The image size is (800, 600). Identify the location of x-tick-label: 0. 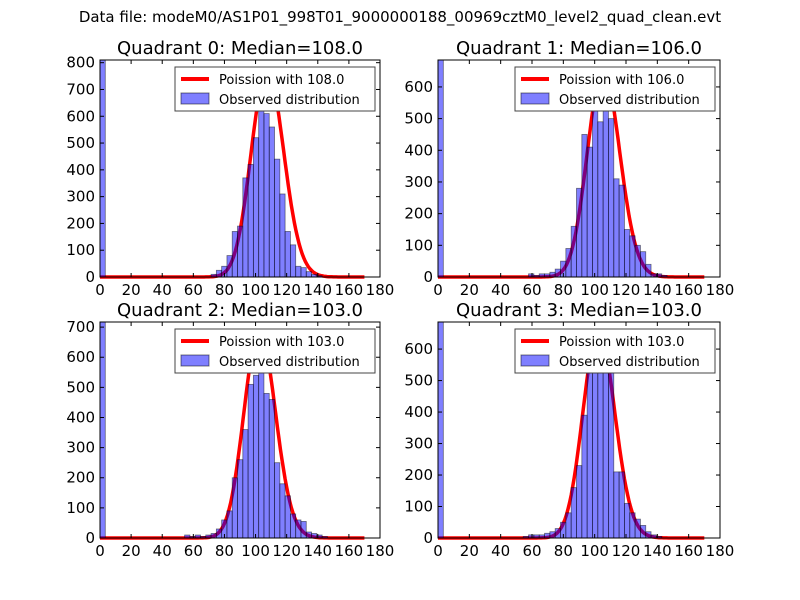
(438, 290).